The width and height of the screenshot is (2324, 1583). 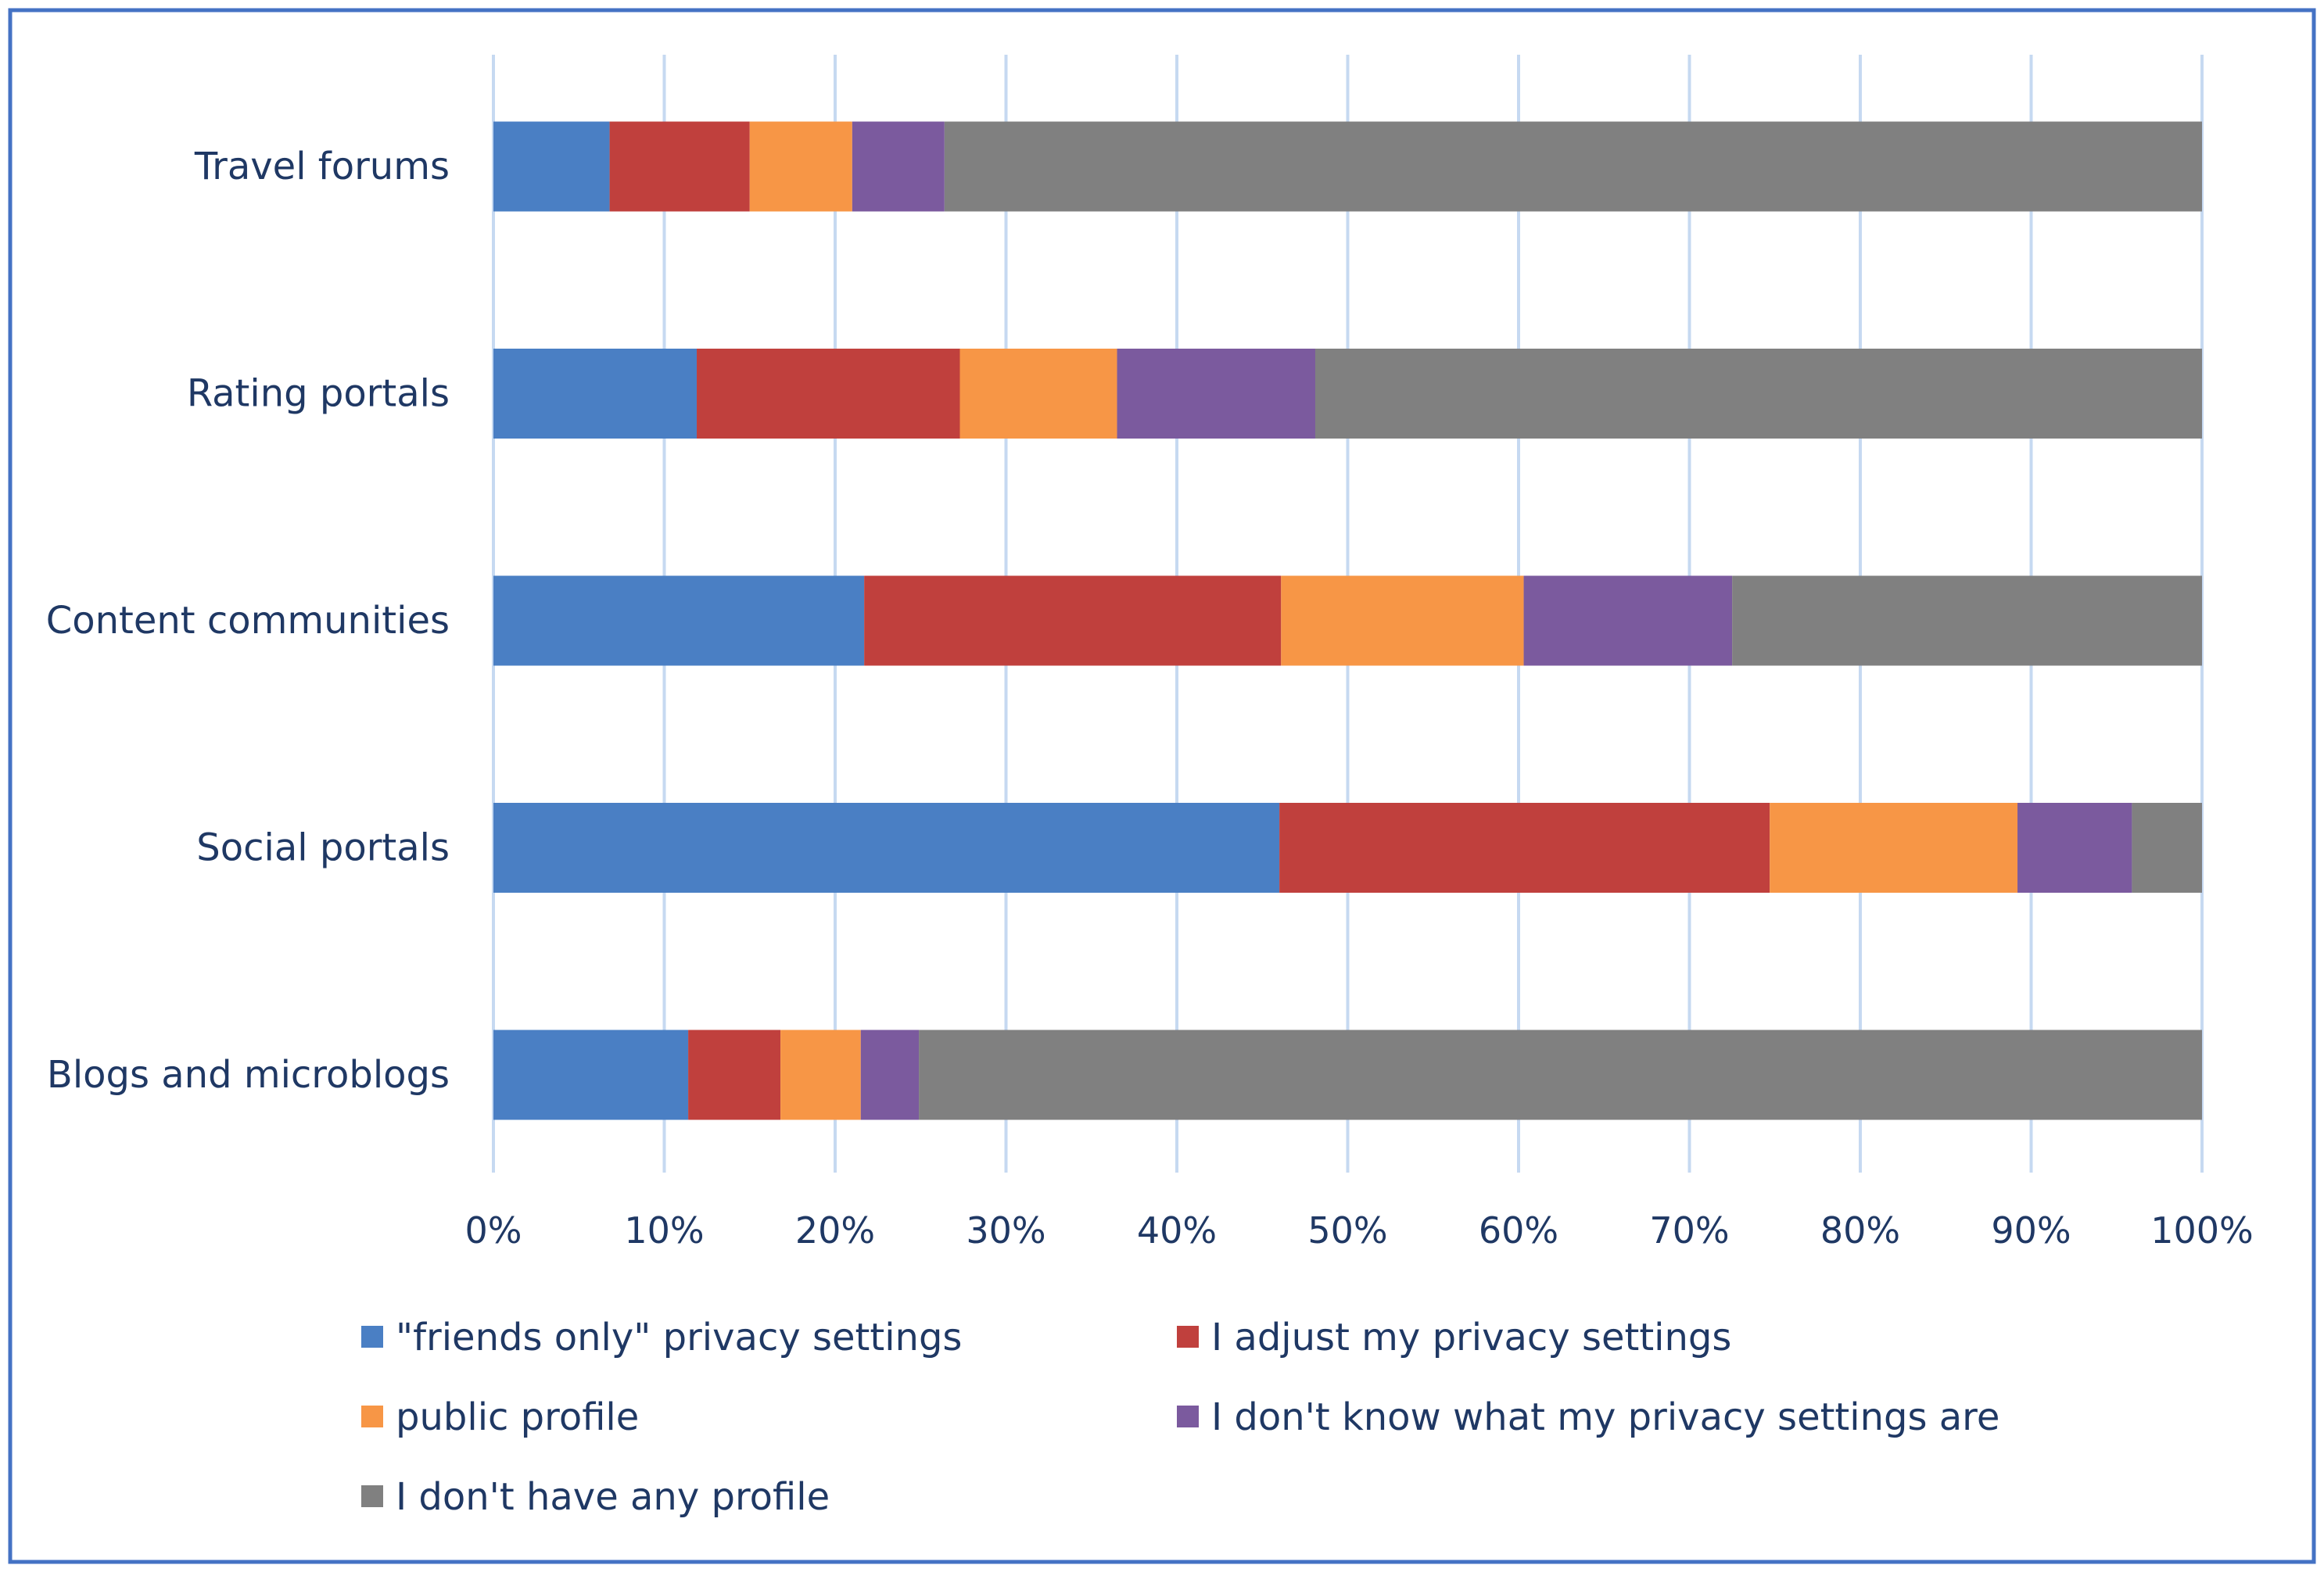 I want to click on category-label: Rating portals, so click(x=318, y=394).